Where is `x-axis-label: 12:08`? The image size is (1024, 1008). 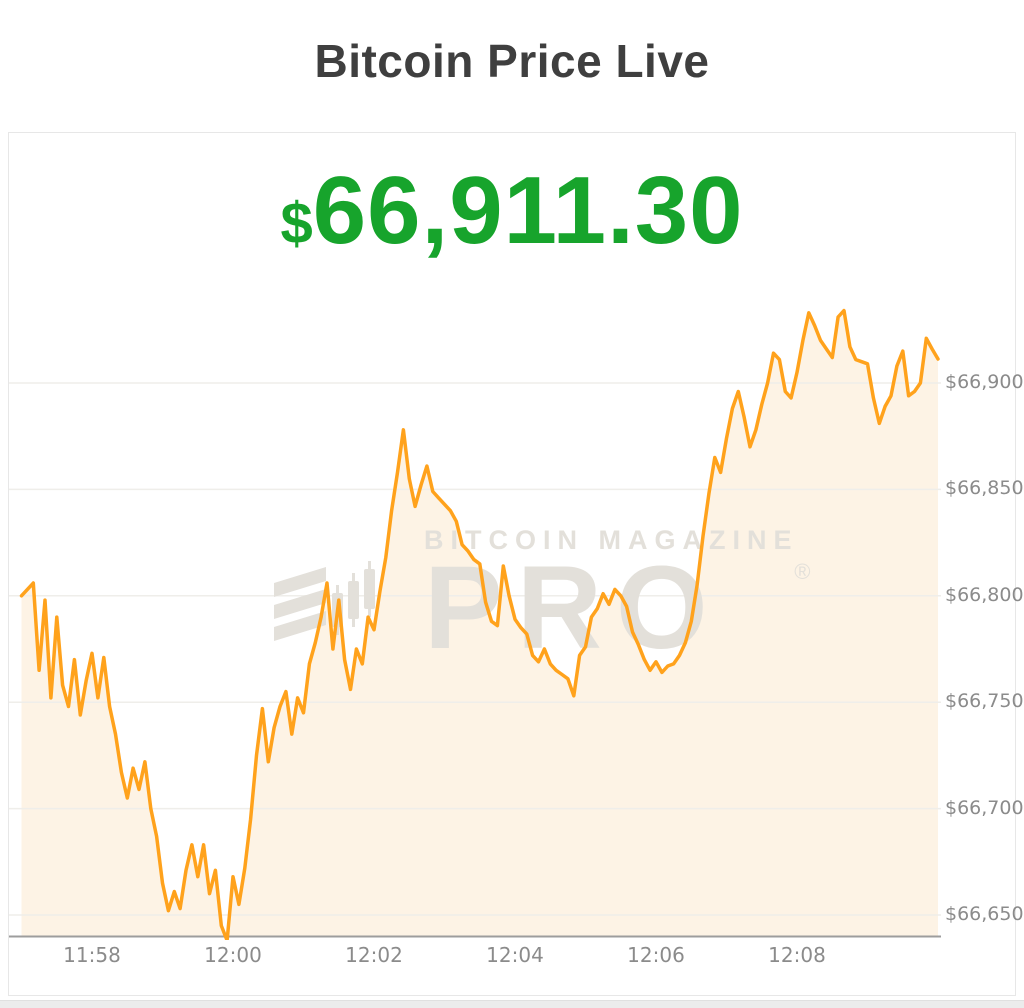
x-axis-label: 12:08 is located at coordinates (797, 955).